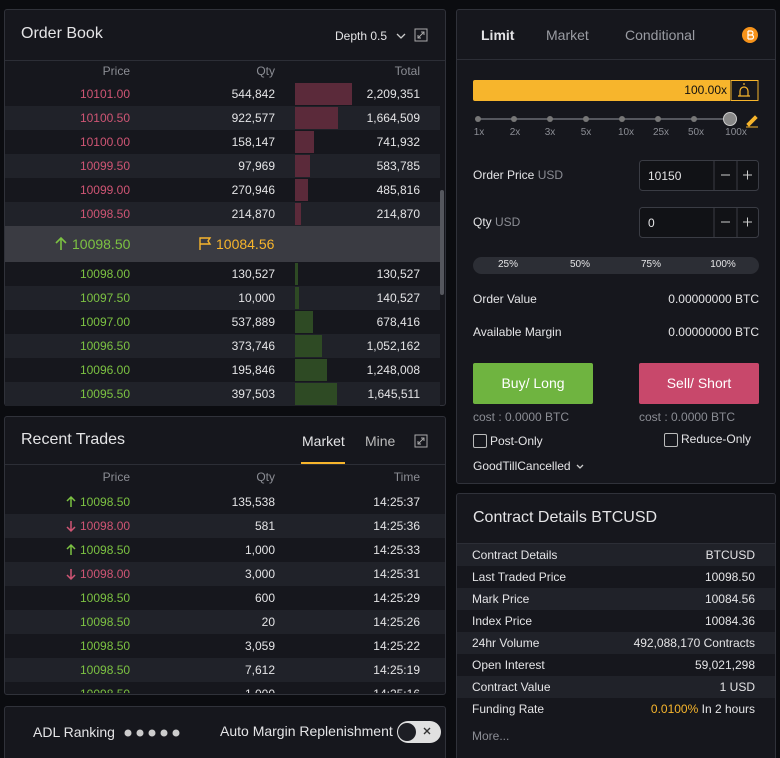  What do you see at coordinates (380, 441) in the screenshot?
I see `tab: Mine` at bounding box center [380, 441].